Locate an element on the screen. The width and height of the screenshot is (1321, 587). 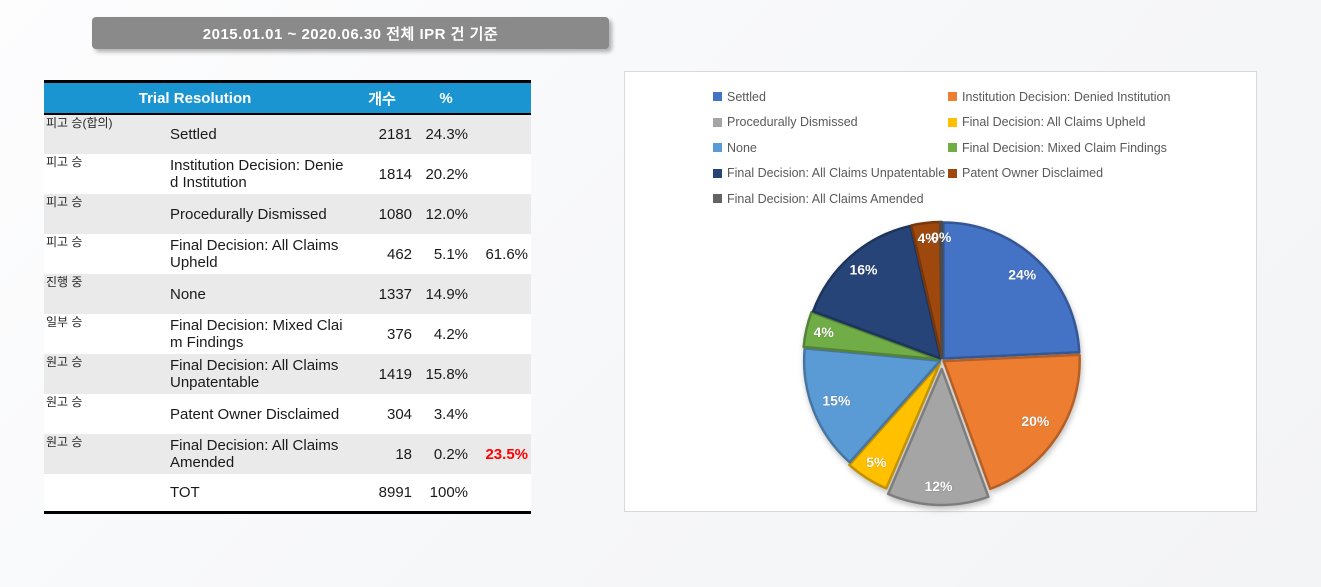
legend-label: Final Decision: All Claims Upheld is located at coordinates (1054, 122).